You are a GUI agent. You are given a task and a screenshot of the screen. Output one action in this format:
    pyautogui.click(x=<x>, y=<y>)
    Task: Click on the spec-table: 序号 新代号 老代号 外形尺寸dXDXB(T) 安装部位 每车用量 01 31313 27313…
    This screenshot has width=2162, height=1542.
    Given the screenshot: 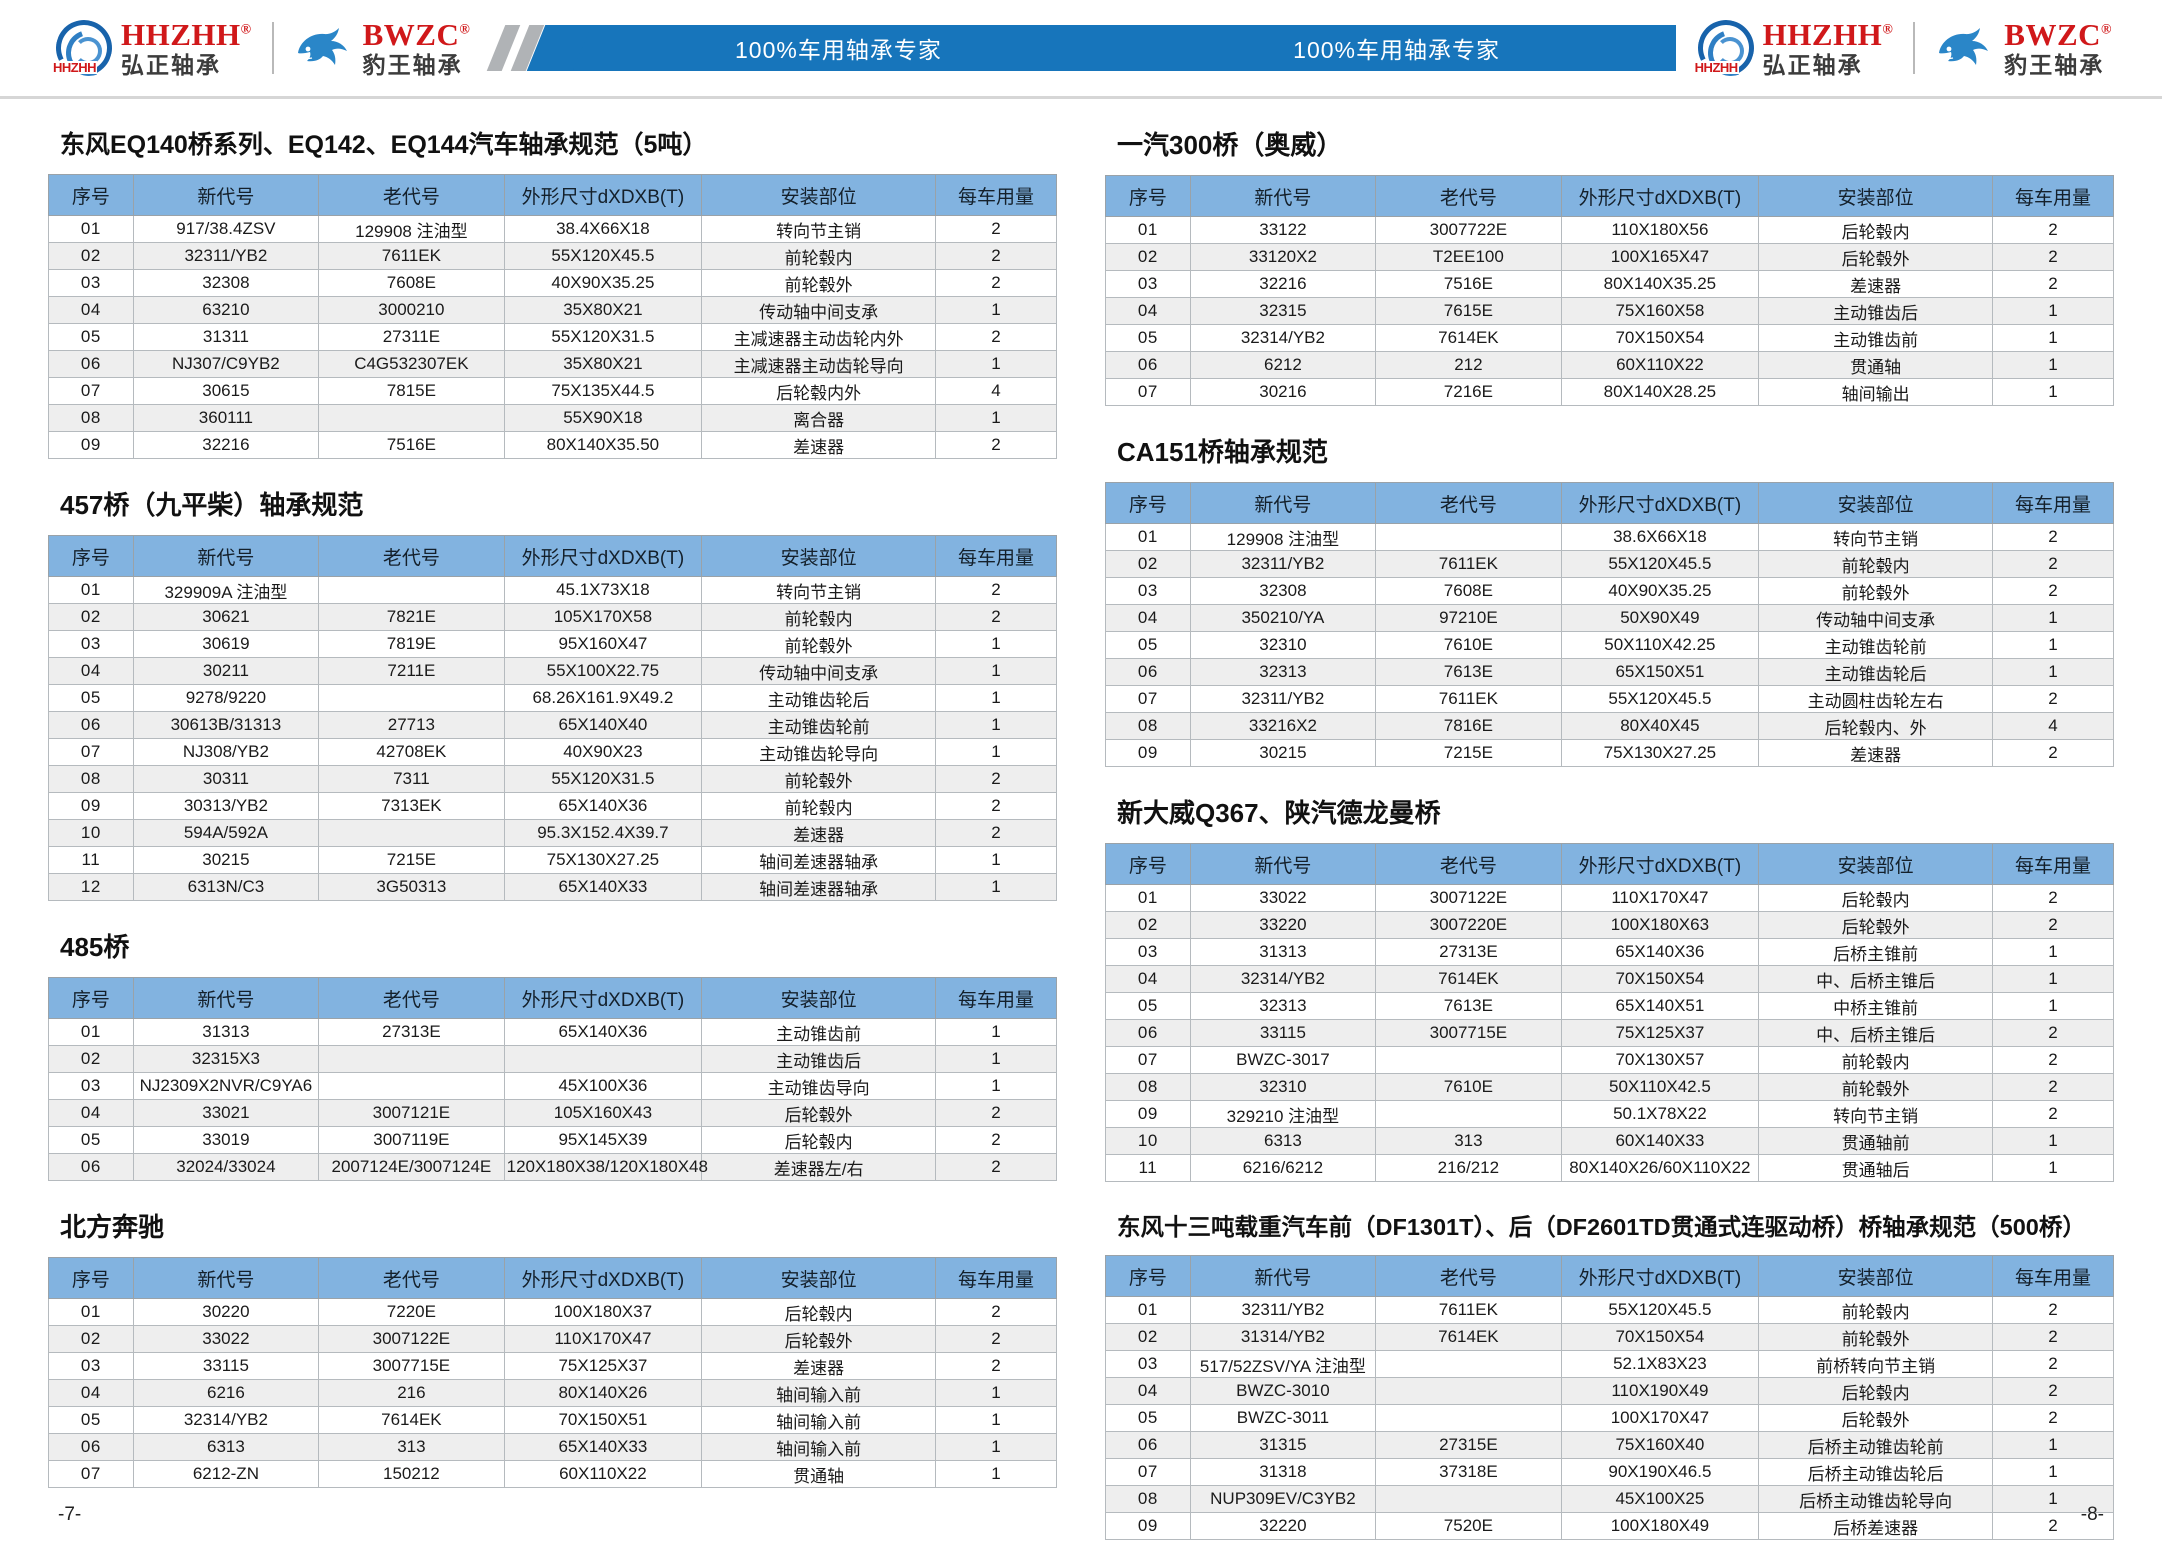 What is the action you would take?
    pyautogui.click(x=552, y=1079)
    